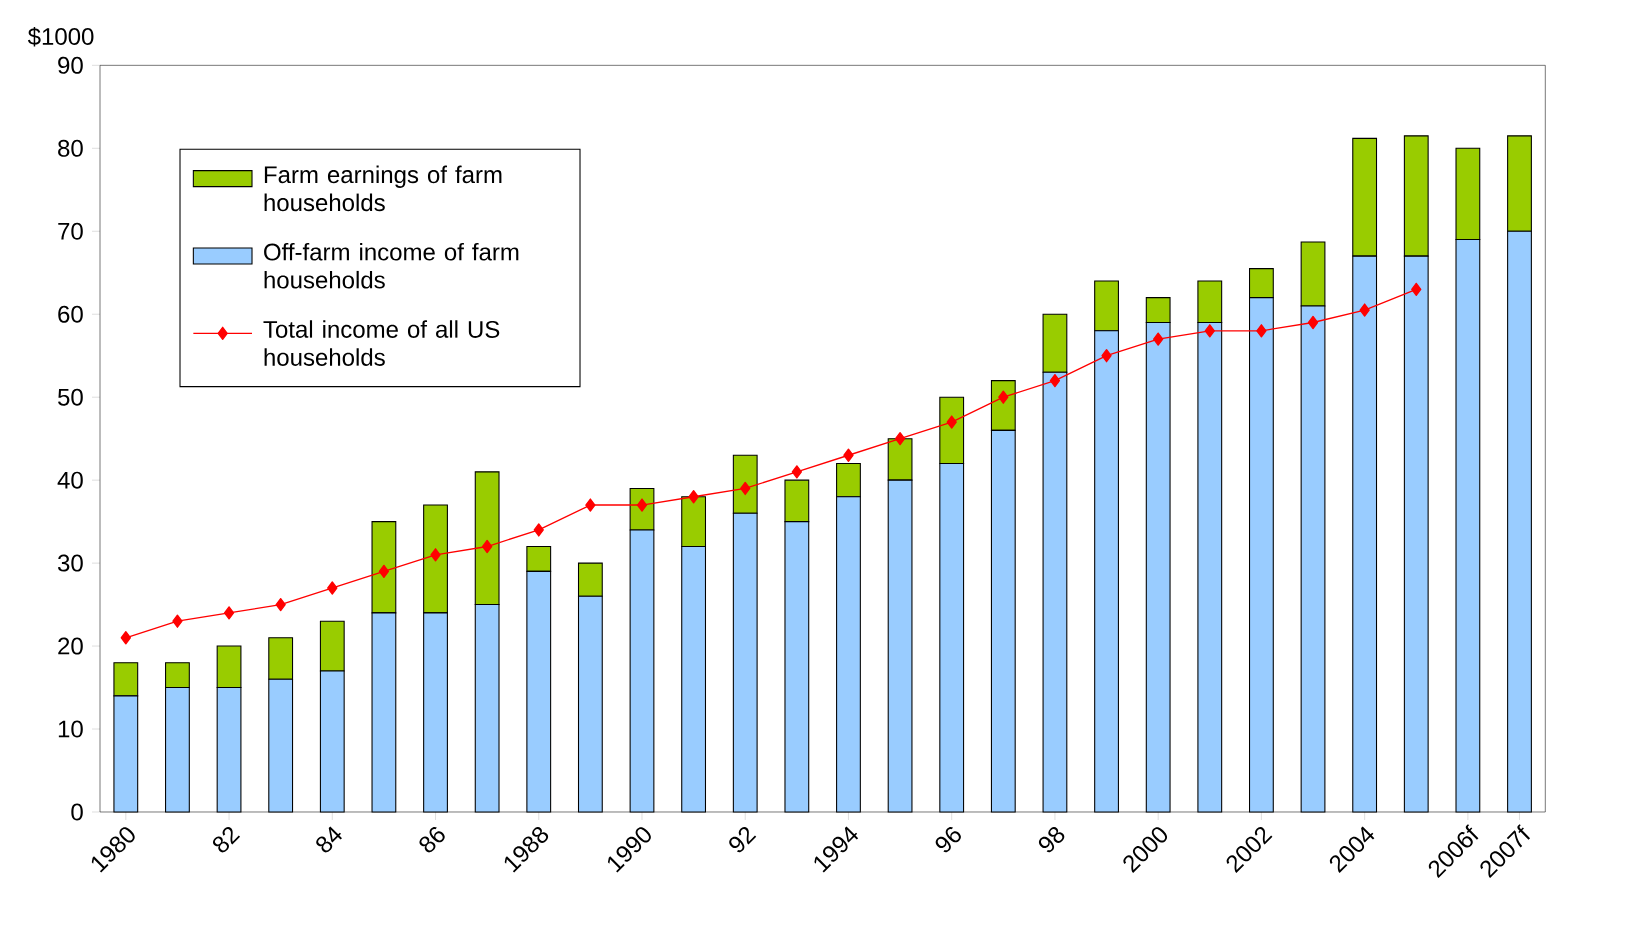 The width and height of the screenshot is (1640, 949). What do you see at coordinates (70, 563) in the screenshot?
I see `y-tick-label: 30` at bounding box center [70, 563].